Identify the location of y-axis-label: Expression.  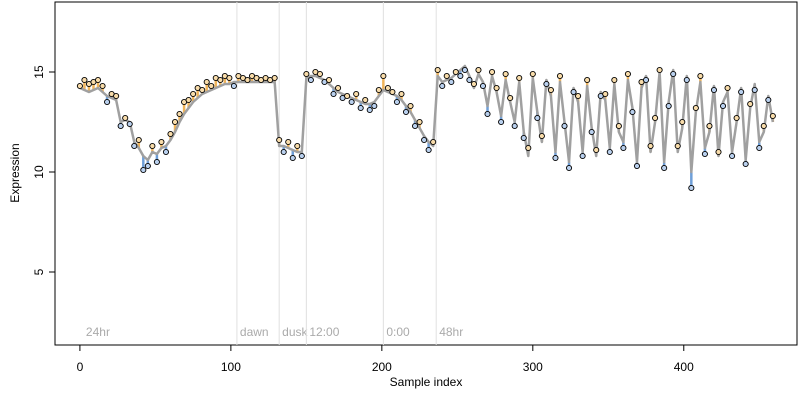
(15, 172).